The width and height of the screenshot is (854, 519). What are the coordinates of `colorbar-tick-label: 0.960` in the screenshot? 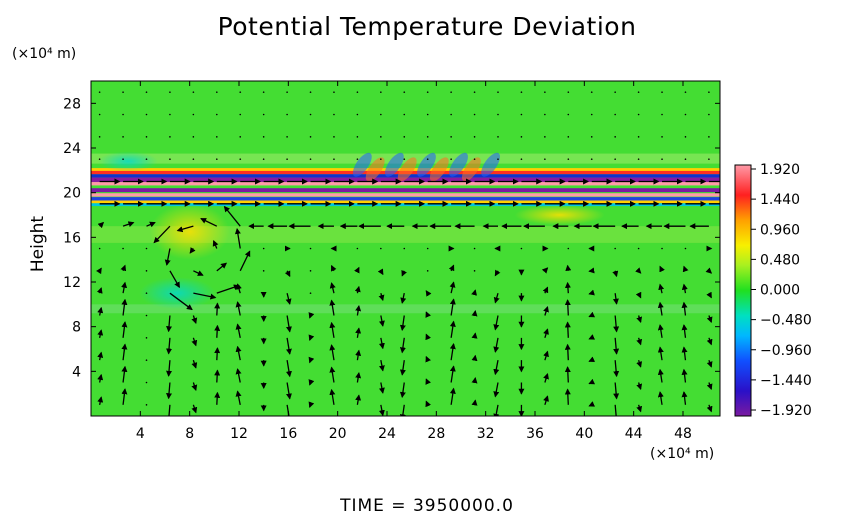 It's located at (780, 230).